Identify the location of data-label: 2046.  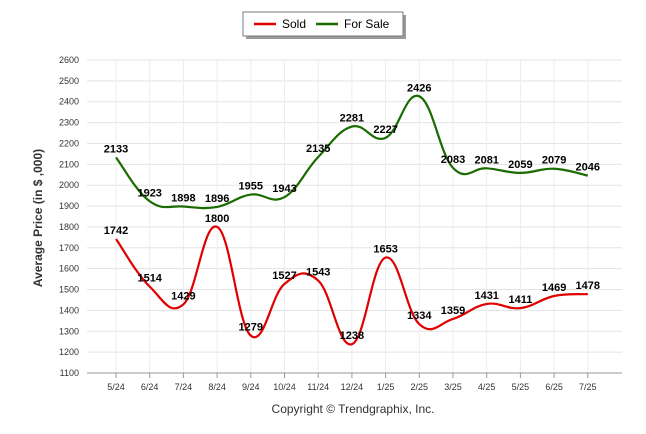
(588, 168).